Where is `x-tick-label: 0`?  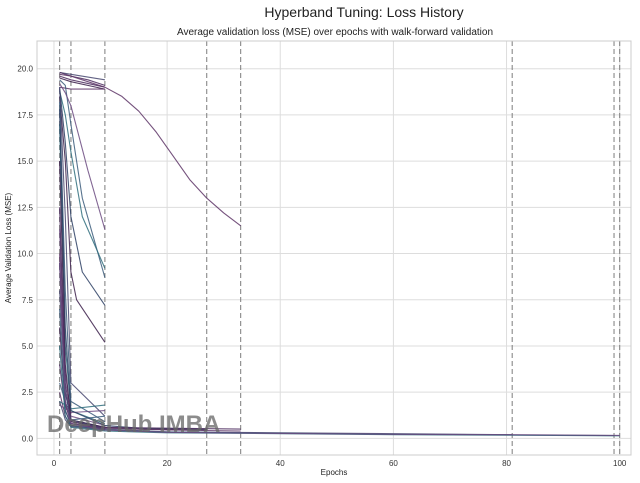 x-tick-label: 0 is located at coordinates (54, 463).